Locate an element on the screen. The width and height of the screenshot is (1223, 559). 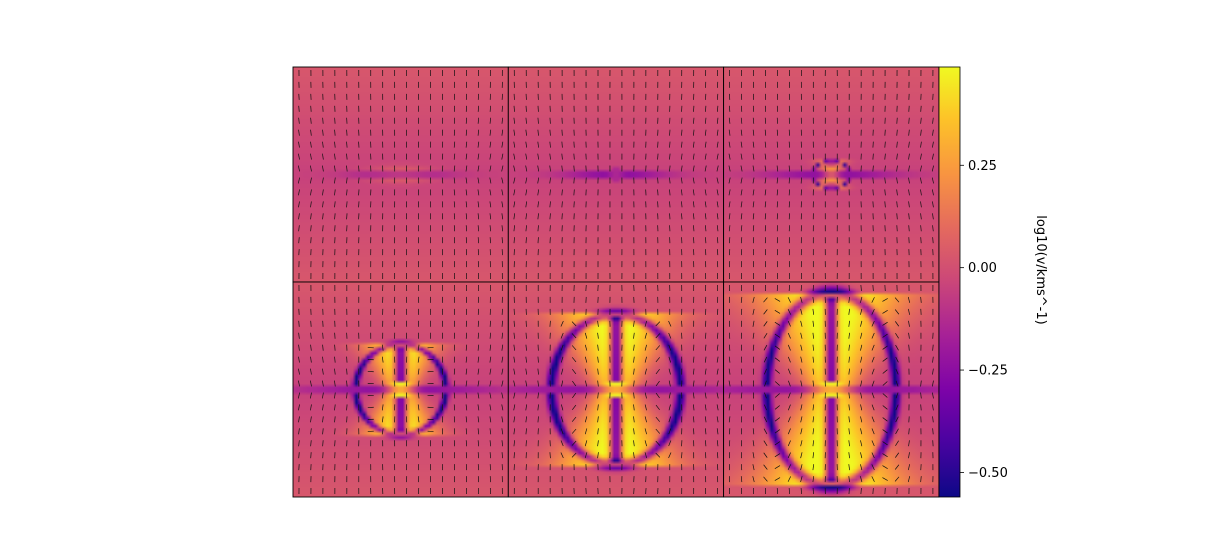
quiver-arrows is located at coordinates (400, 174).